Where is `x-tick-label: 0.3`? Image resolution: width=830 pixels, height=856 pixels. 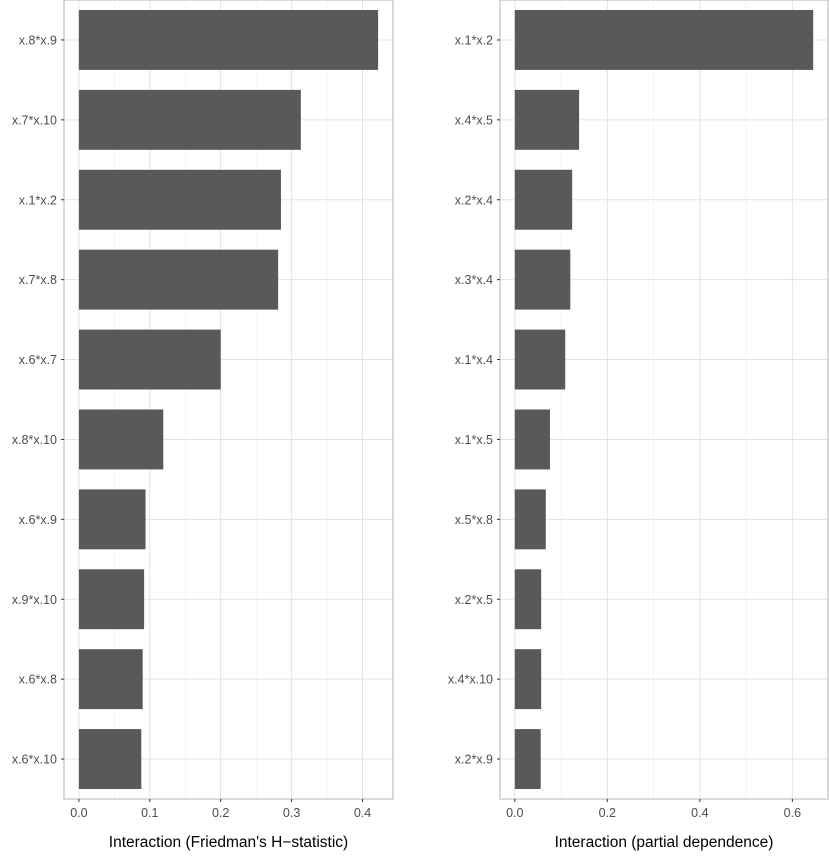 x-tick-label: 0.3 is located at coordinates (291, 813).